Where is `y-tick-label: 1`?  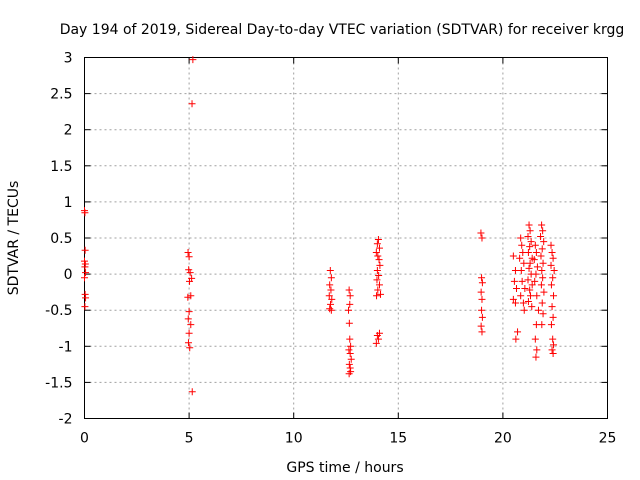 y-tick-label: 1 is located at coordinates (68, 203).